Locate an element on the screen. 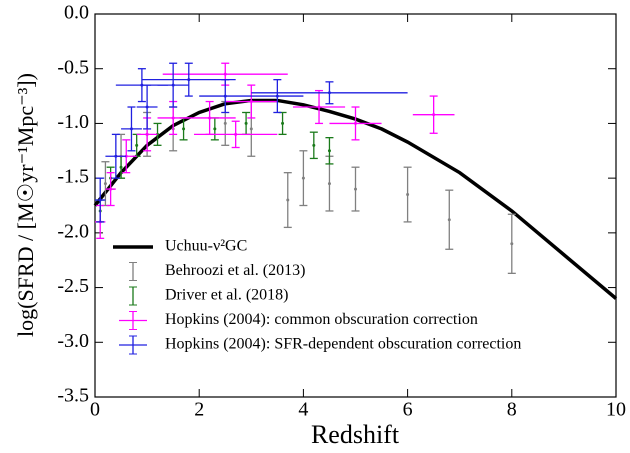  x-tick-label: 8 is located at coordinates (512, 410).